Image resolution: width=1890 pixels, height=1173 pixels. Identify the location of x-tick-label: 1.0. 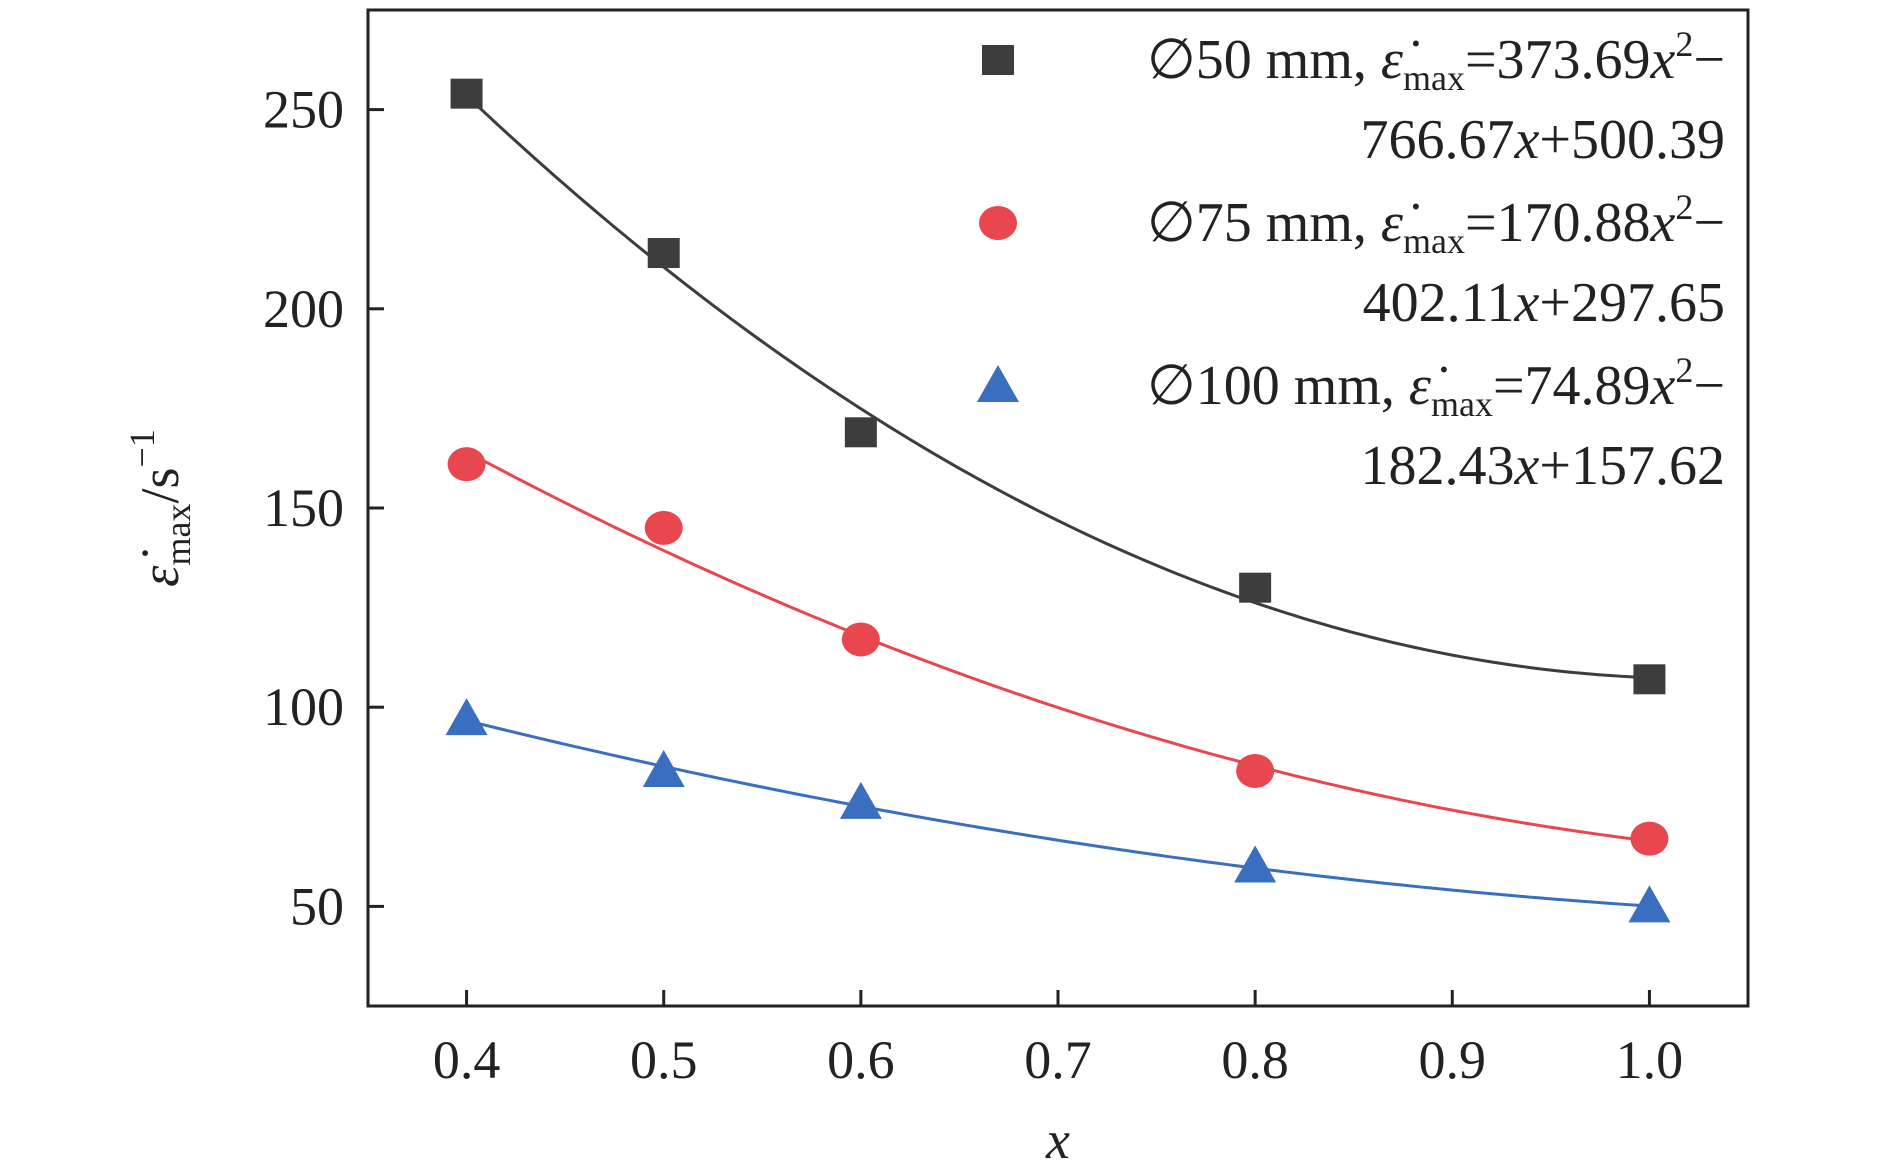
(1650, 1060).